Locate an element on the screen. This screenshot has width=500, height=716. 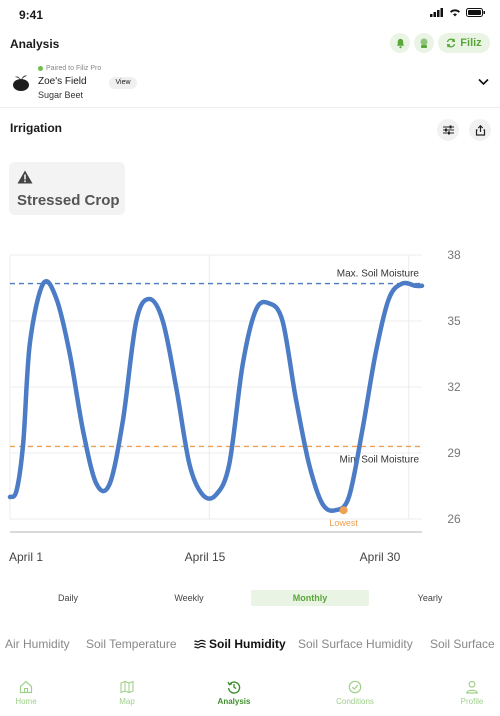
nav-profile: Profile is located at coordinates (471, 689).